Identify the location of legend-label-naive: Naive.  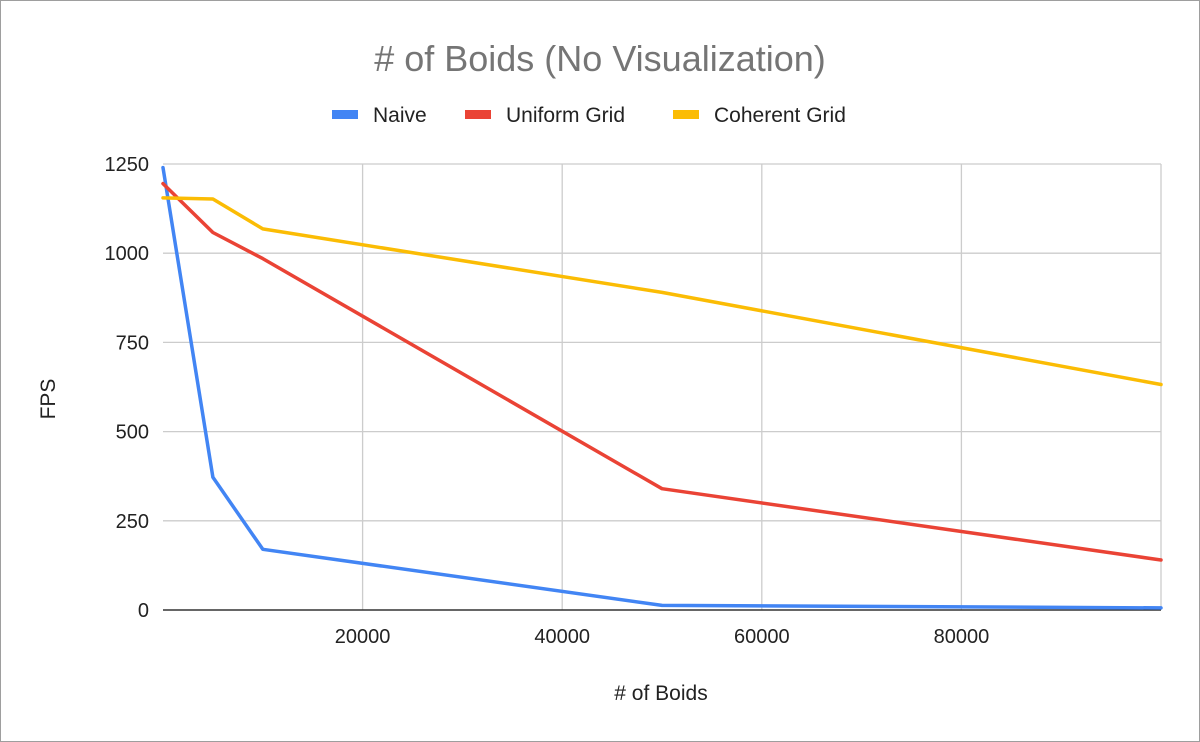
(400, 115).